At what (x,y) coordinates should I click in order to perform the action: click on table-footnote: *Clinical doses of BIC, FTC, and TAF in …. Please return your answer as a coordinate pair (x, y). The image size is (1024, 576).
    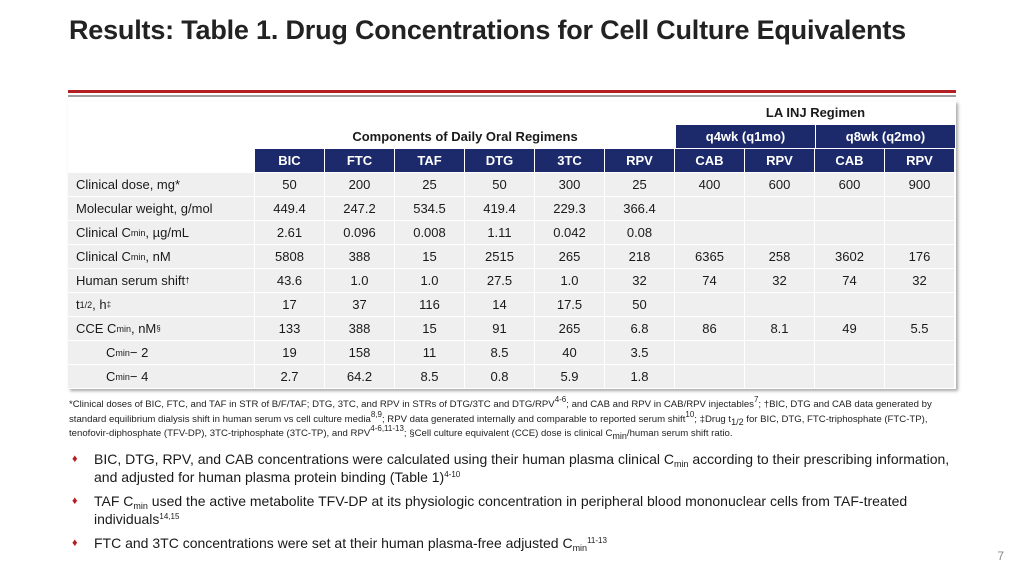
    Looking at the image, I should click on (500, 418).